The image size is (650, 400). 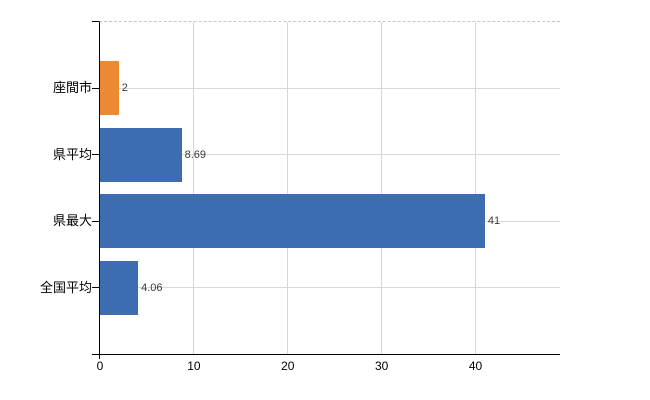 What do you see at coordinates (194, 366) in the screenshot?
I see `x-axis-tick-label: 10` at bounding box center [194, 366].